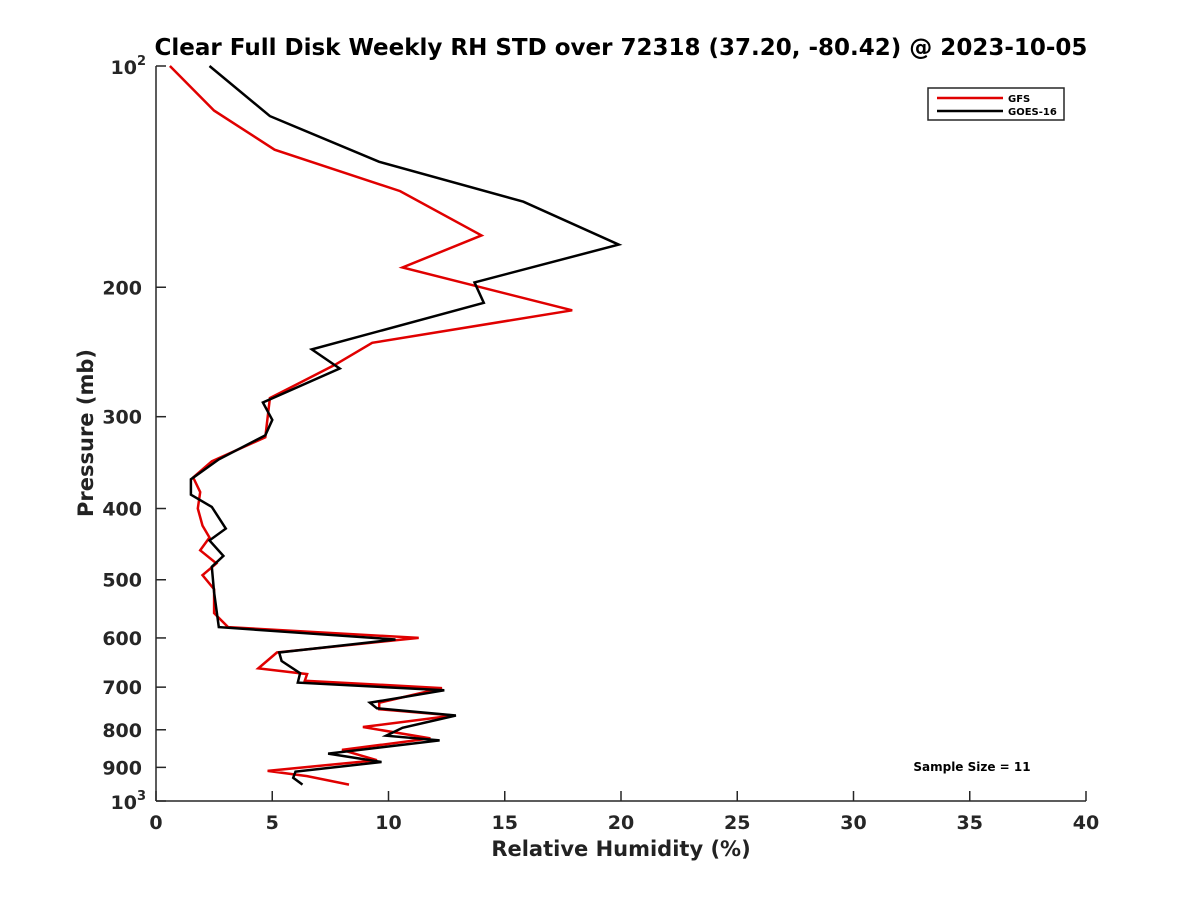 The image size is (1200, 904). I want to click on y-tick-label: 10³, so click(129, 801).